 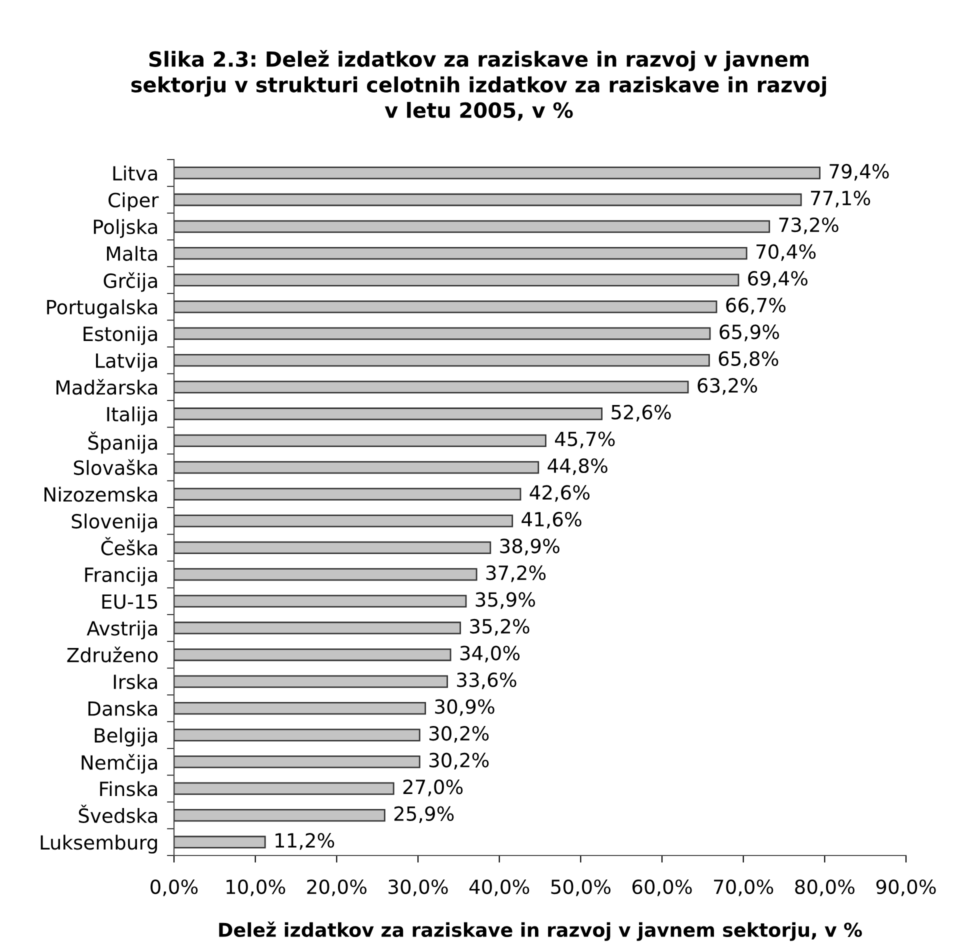 What do you see at coordinates (778, 279) in the screenshot?
I see `data-label: 69,4%` at bounding box center [778, 279].